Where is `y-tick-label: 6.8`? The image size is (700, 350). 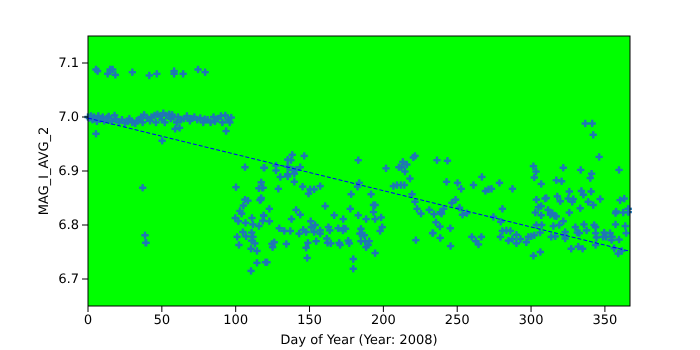 y-tick-label: 6.8 is located at coordinates (68, 226).